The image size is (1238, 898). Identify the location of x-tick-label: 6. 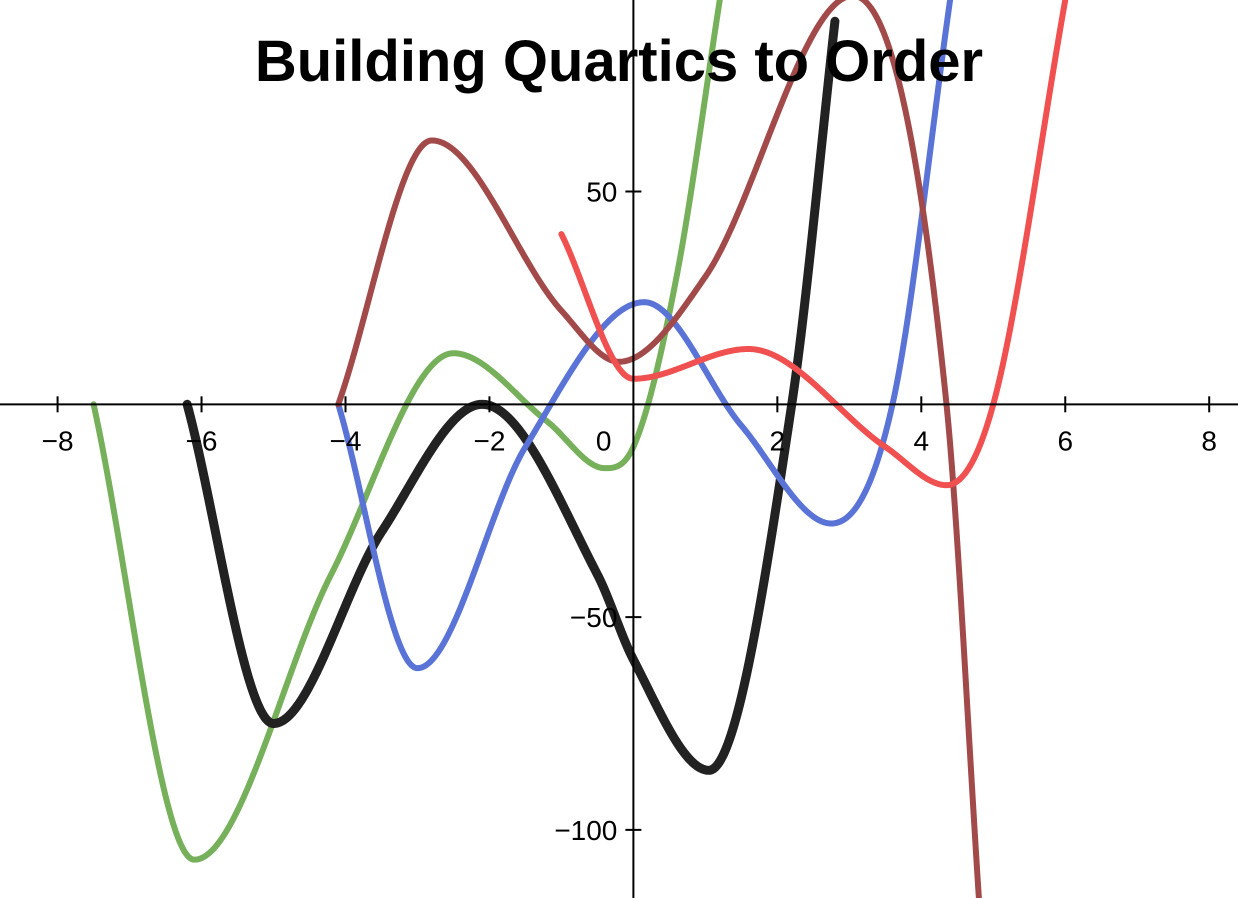
(1065, 440).